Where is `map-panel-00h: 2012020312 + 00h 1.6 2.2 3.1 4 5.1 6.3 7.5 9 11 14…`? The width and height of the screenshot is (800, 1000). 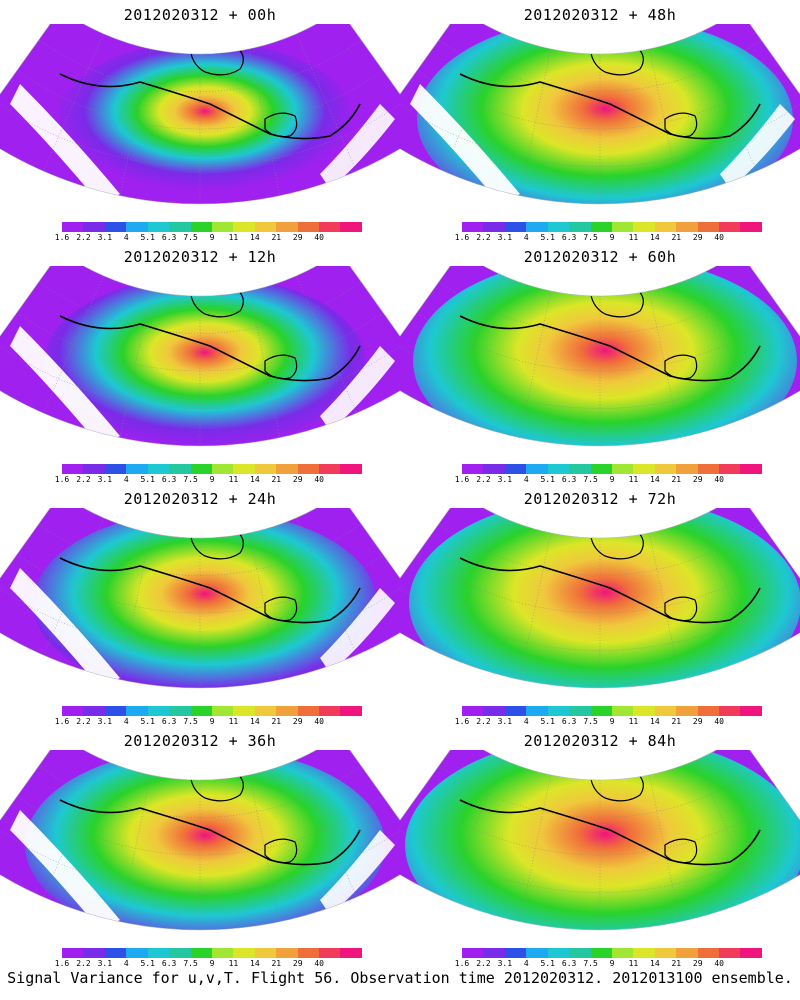
map-panel-00h: 2012020312 + 00h 1.6 2.2 3.1 4 5.1 6.3 7.5 9 11 14… is located at coordinates (200, 121).